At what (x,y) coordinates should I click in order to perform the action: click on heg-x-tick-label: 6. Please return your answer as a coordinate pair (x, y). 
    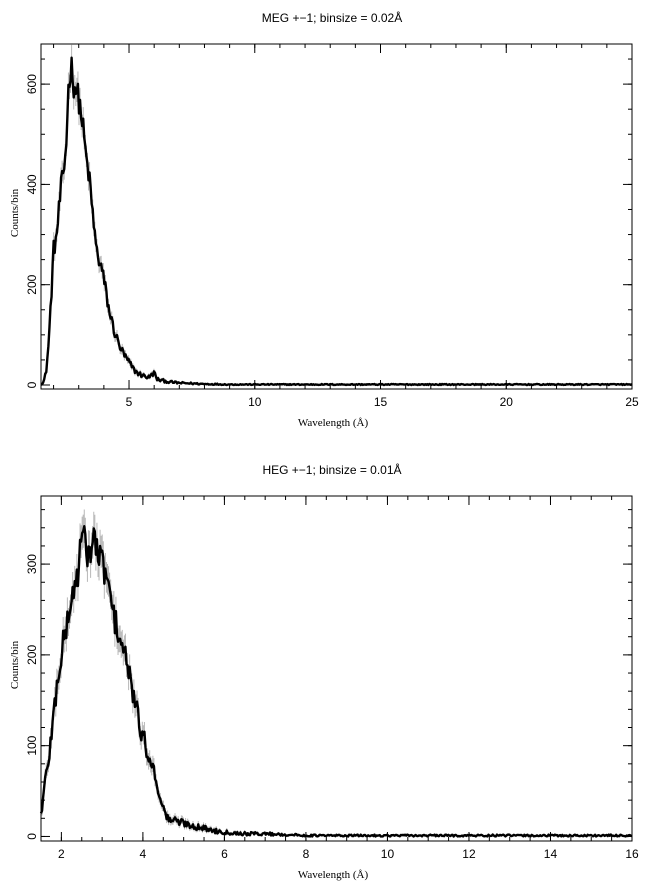
    Looking at the image, I should click on (224, 854).